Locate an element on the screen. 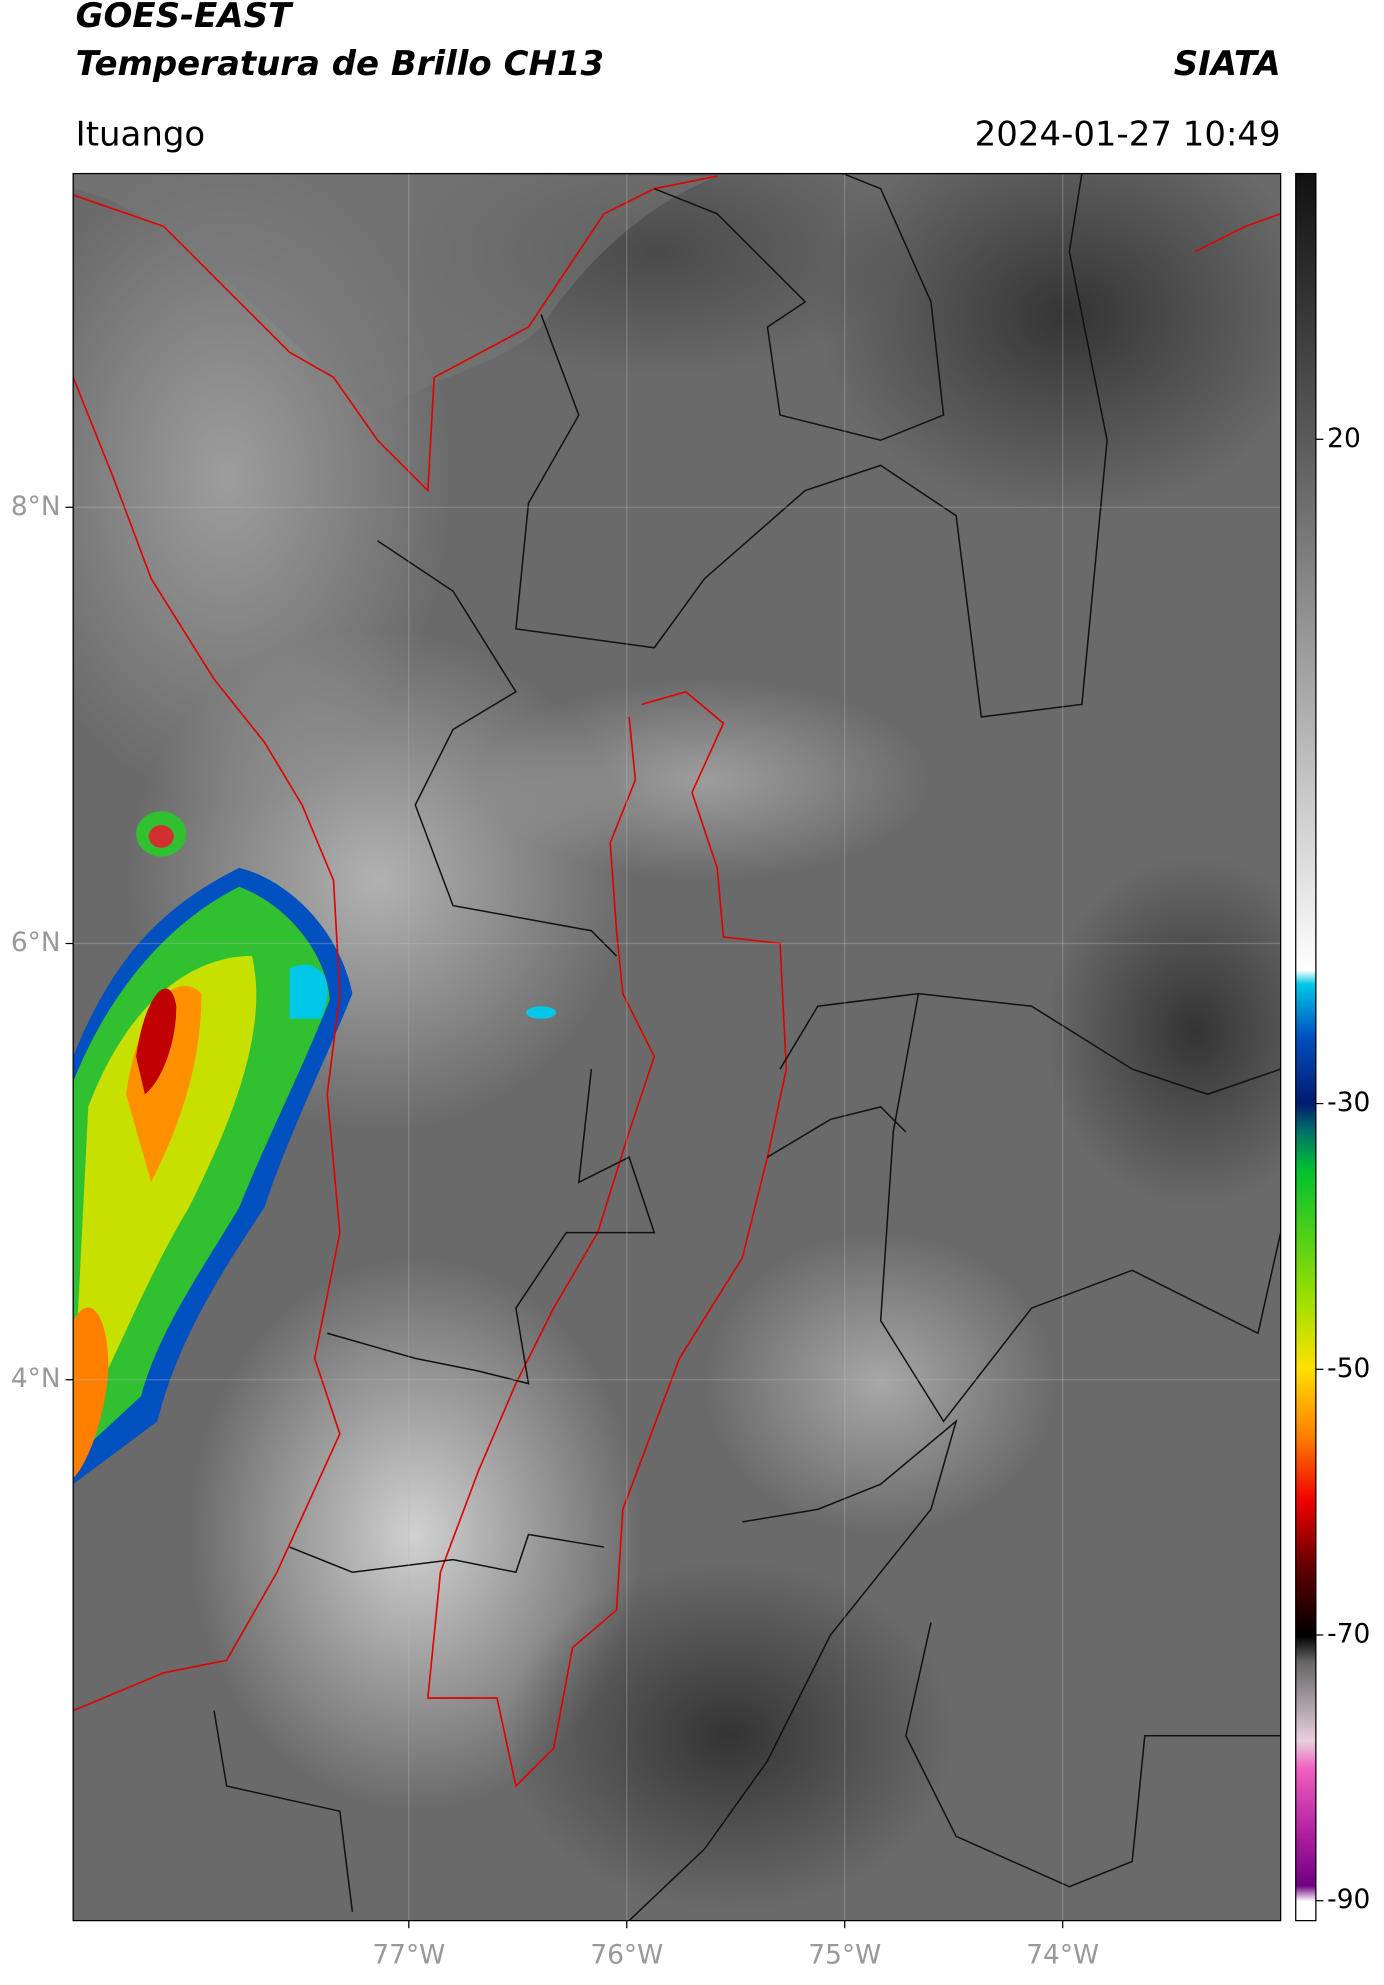  y-tick-label: 8°N is located at coordinates (36, 506).